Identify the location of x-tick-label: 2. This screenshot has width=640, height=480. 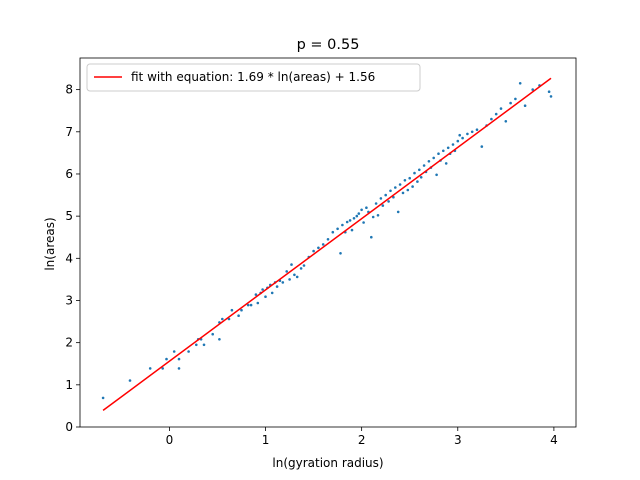
(362, 440).